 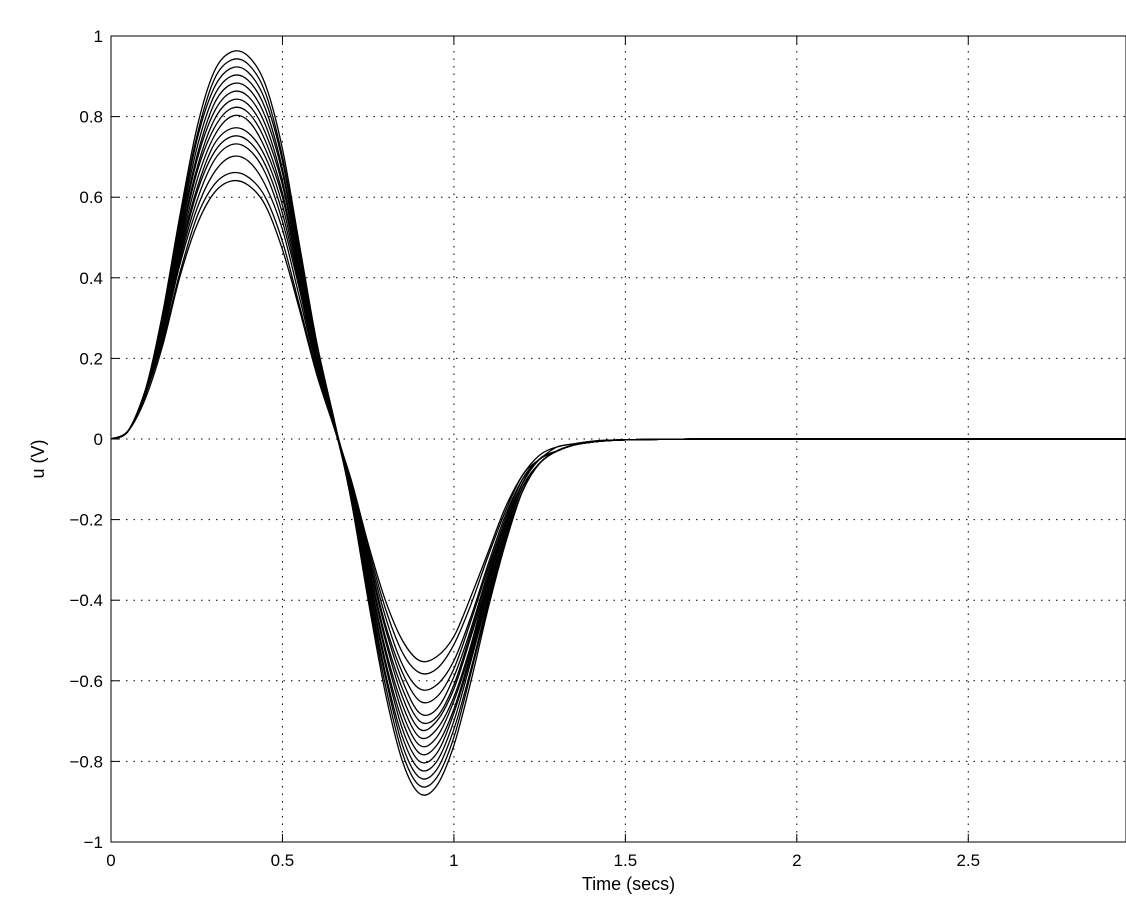 What do you see at coordinates (91, 278) in the screenshot?
I see `y-tick-label: 0.4` at bounding box center [91, 278].